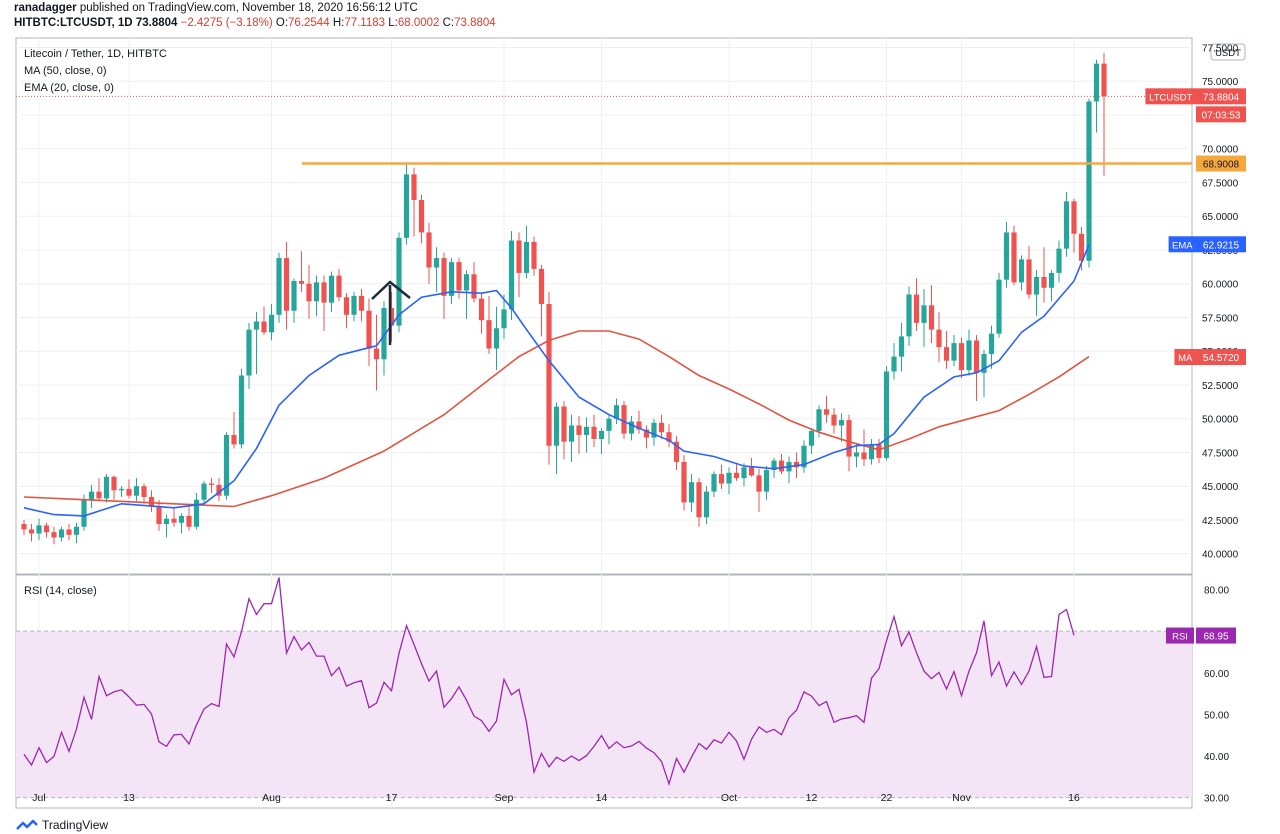 The width and height of the screenshot is (1280, 834). What do you see at coordinates (1074, 798) in the screenshot?
I see `time-tick-label: 16` at bounding box center [1074, 798].